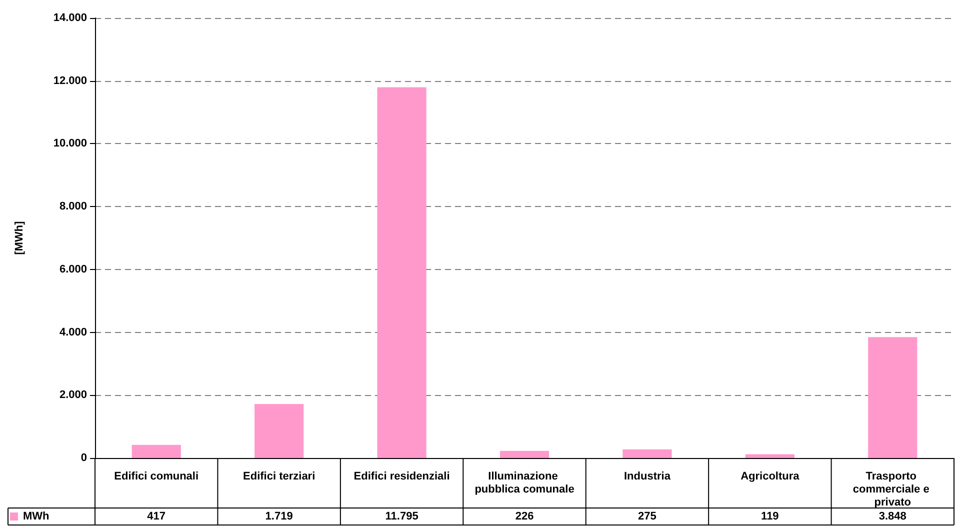 This screenshot has width=962, height=530. I want to click on y-tick-label: 10.000, so click(70, 144).